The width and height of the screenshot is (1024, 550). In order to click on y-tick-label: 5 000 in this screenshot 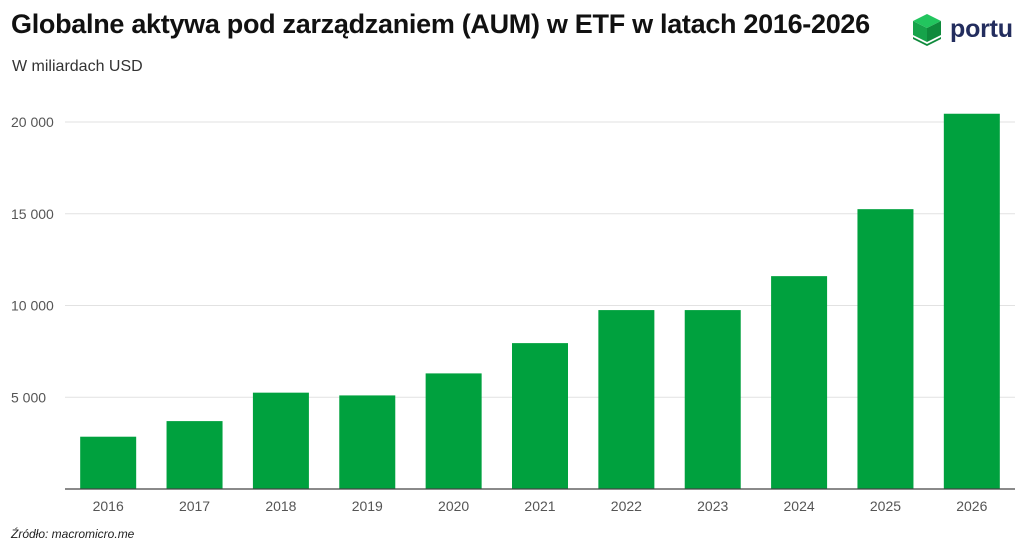, I will do `click(28, 397)`.